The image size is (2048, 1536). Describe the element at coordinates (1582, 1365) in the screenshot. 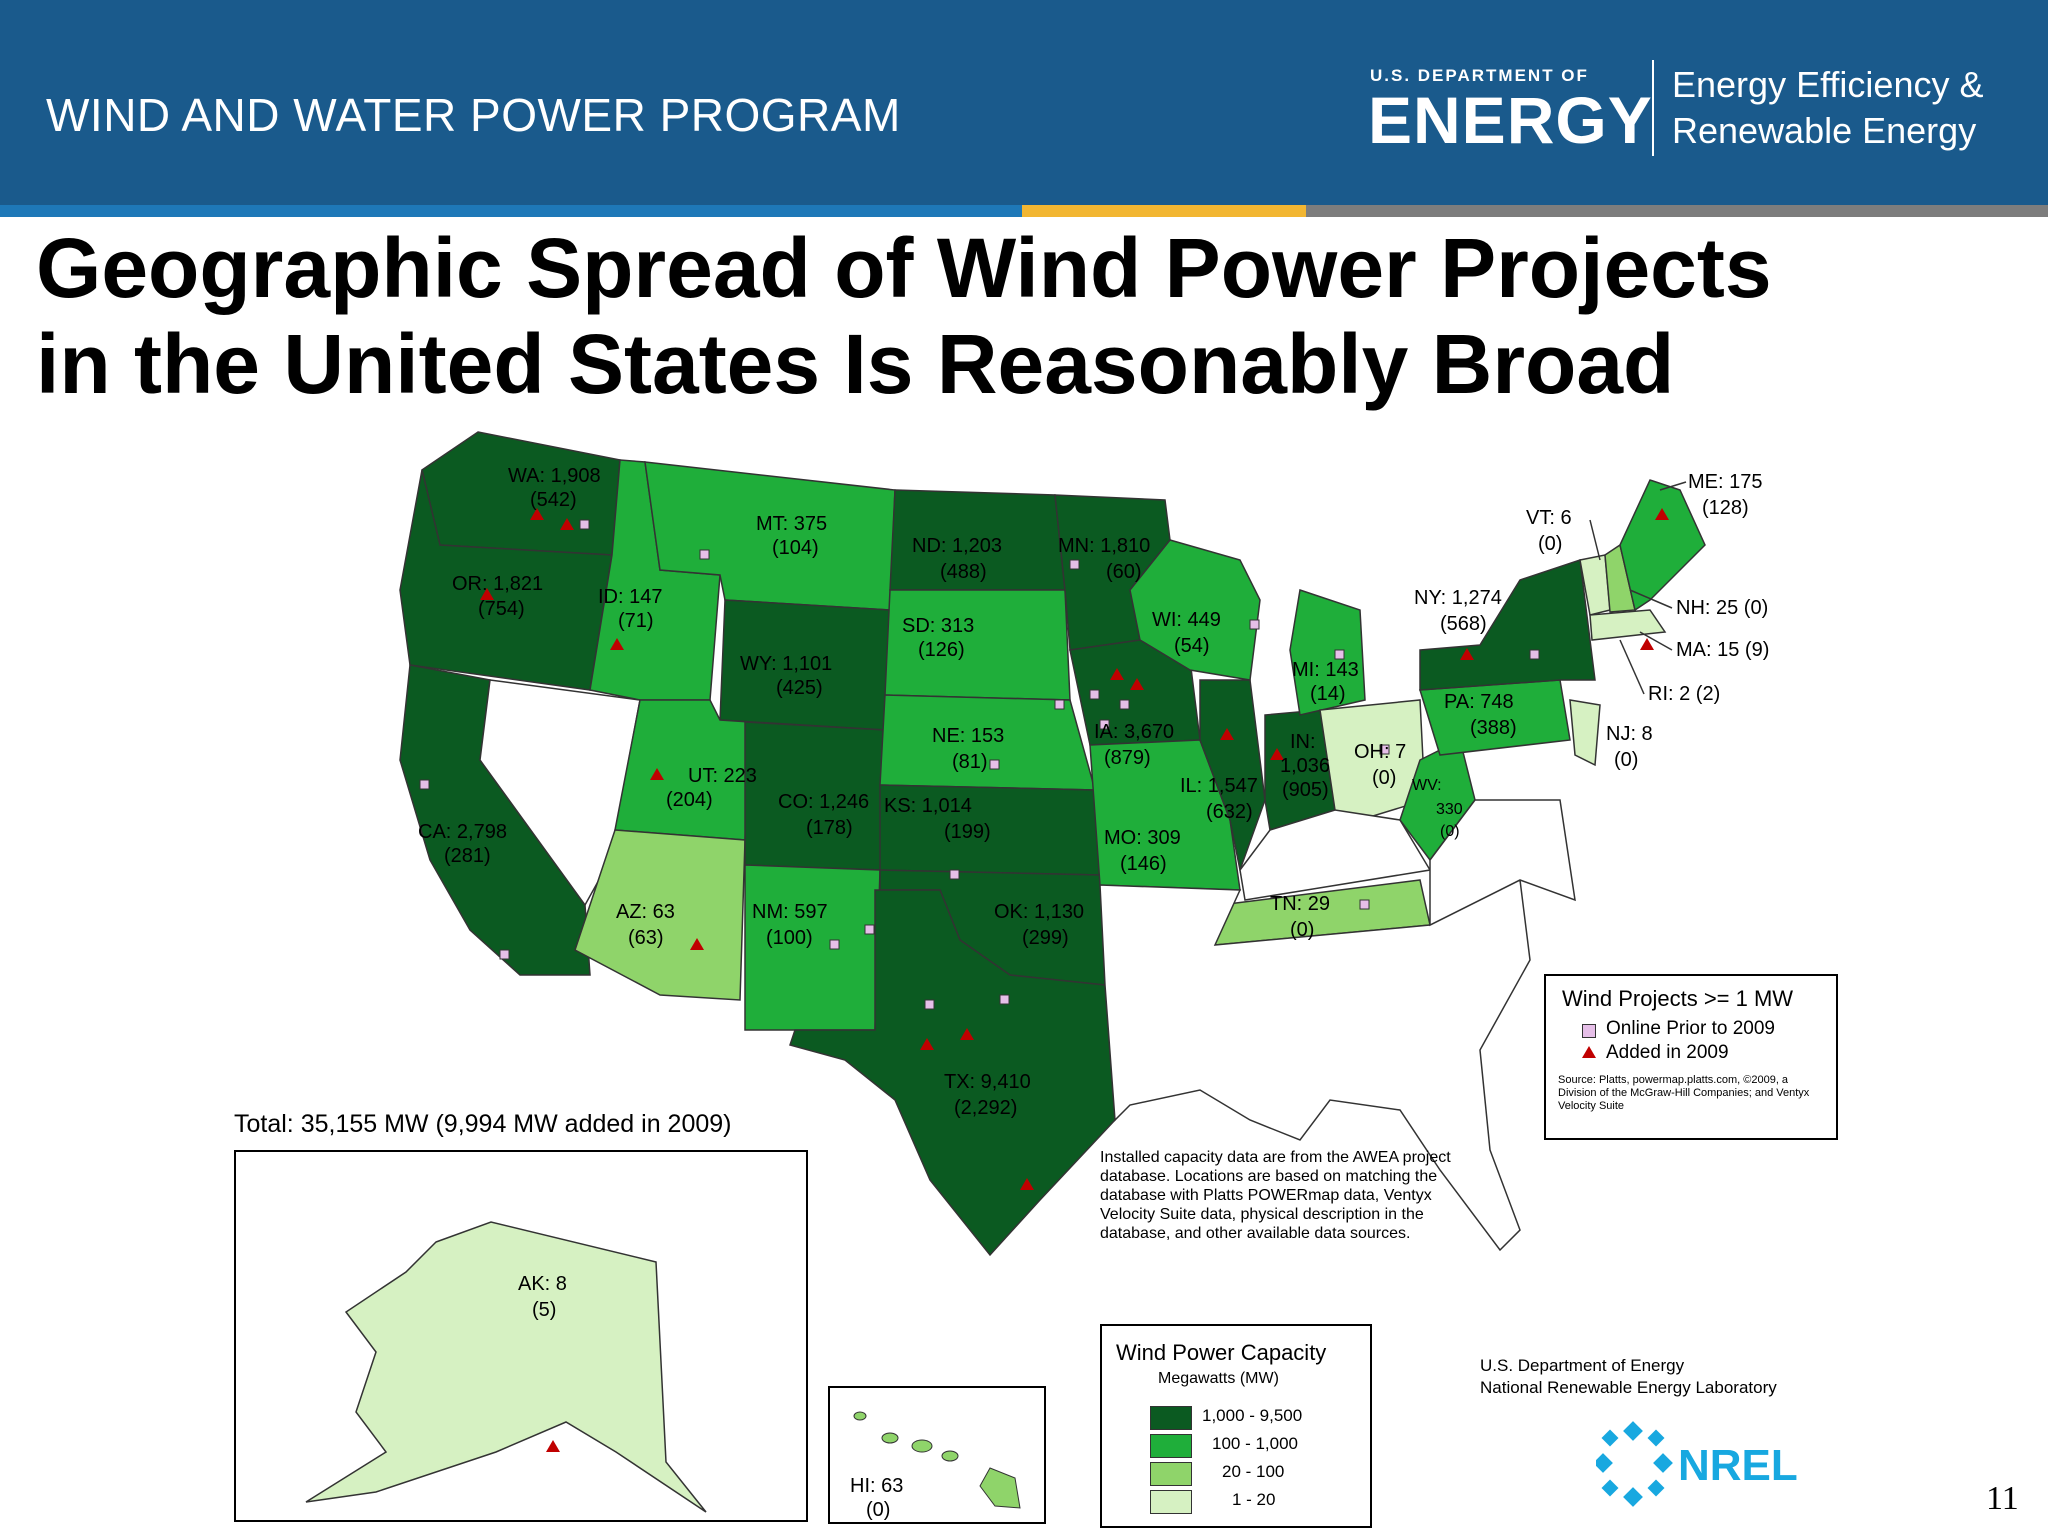

I see `credit-doe: U.S. Department of Energy` at that location.